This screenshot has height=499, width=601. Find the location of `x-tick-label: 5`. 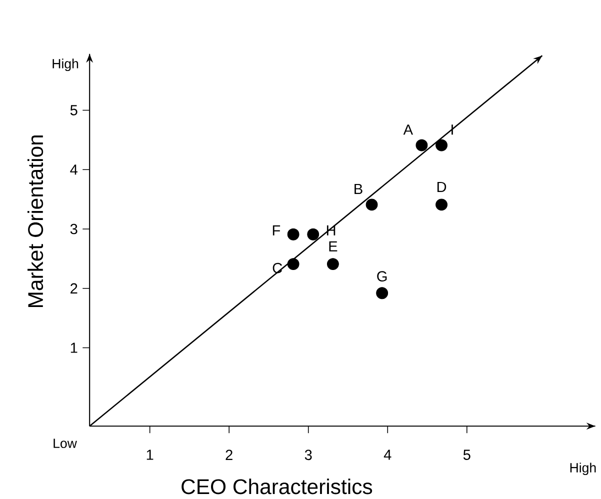

x-tick-label: 5 is located at coordinates (466, 455).